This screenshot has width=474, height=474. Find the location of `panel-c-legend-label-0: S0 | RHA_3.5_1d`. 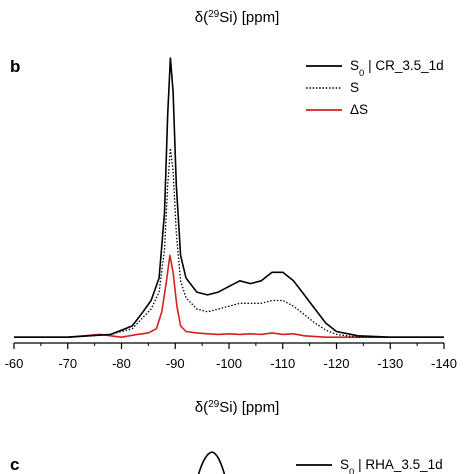

panel-c-legend-label-0: S0 | RHA_3.5_1d is located at coordinates (391, 465).